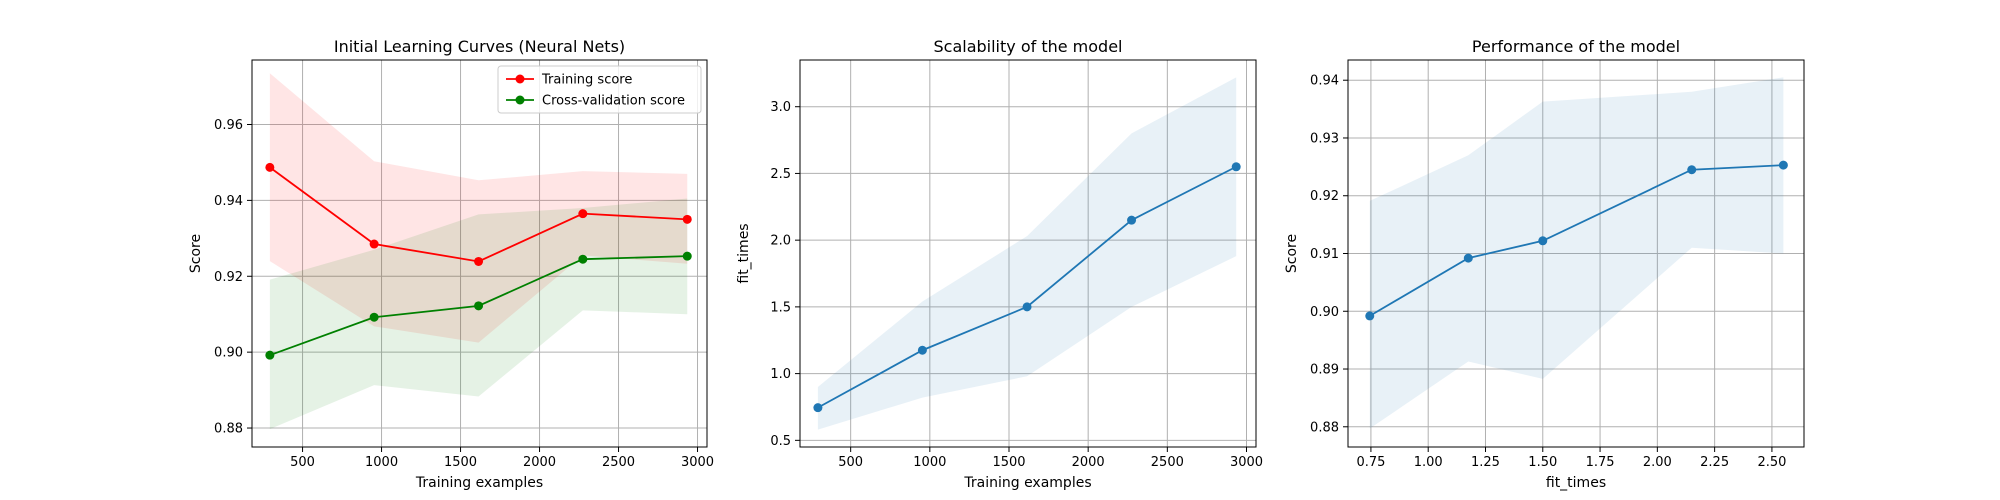 The width and height of the screenshot is (2000, 500). Describe the element at coordinates (780, 441) in the screenshot. I see `y-tick-label: 0.5` at that location.